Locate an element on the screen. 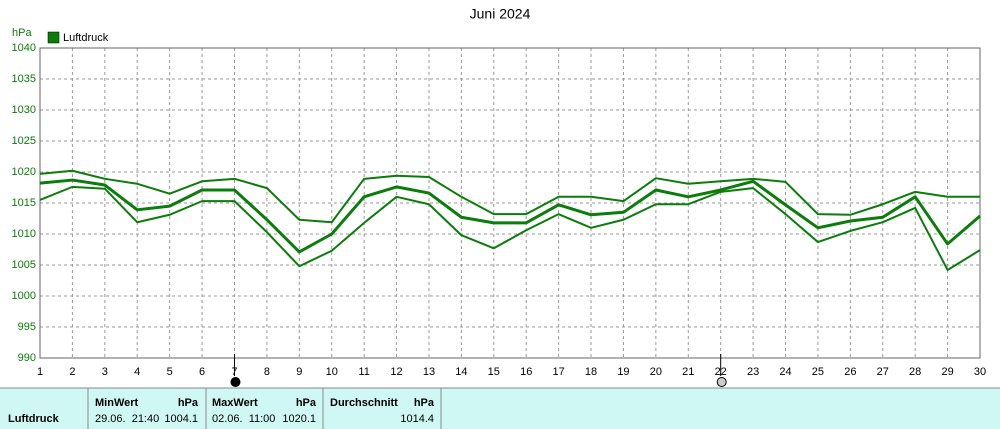 Image resolution: width=1000 pixels, height=429 pixels. series-line is located at coordinates (509, 196).